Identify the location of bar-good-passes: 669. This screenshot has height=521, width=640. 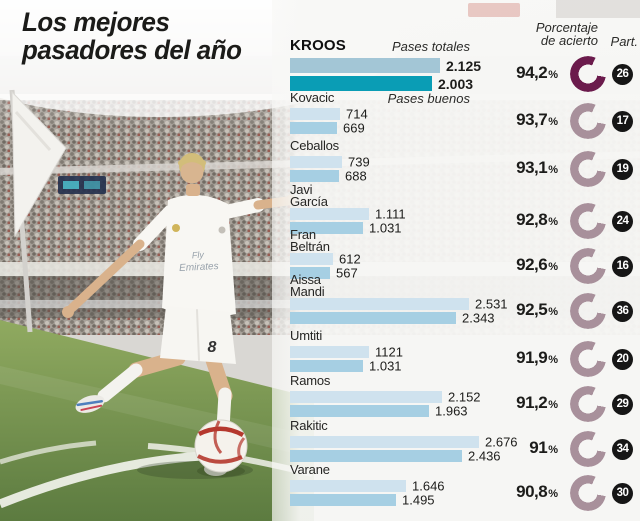
(327, 128).